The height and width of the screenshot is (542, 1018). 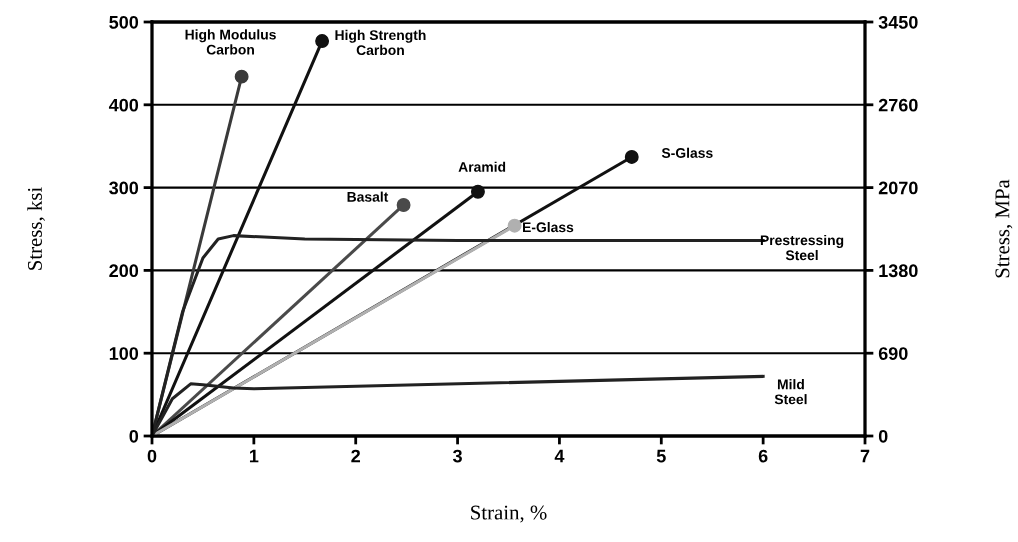 I want to click on series-label: High Strength Carbon, so click(x=380, y=42).